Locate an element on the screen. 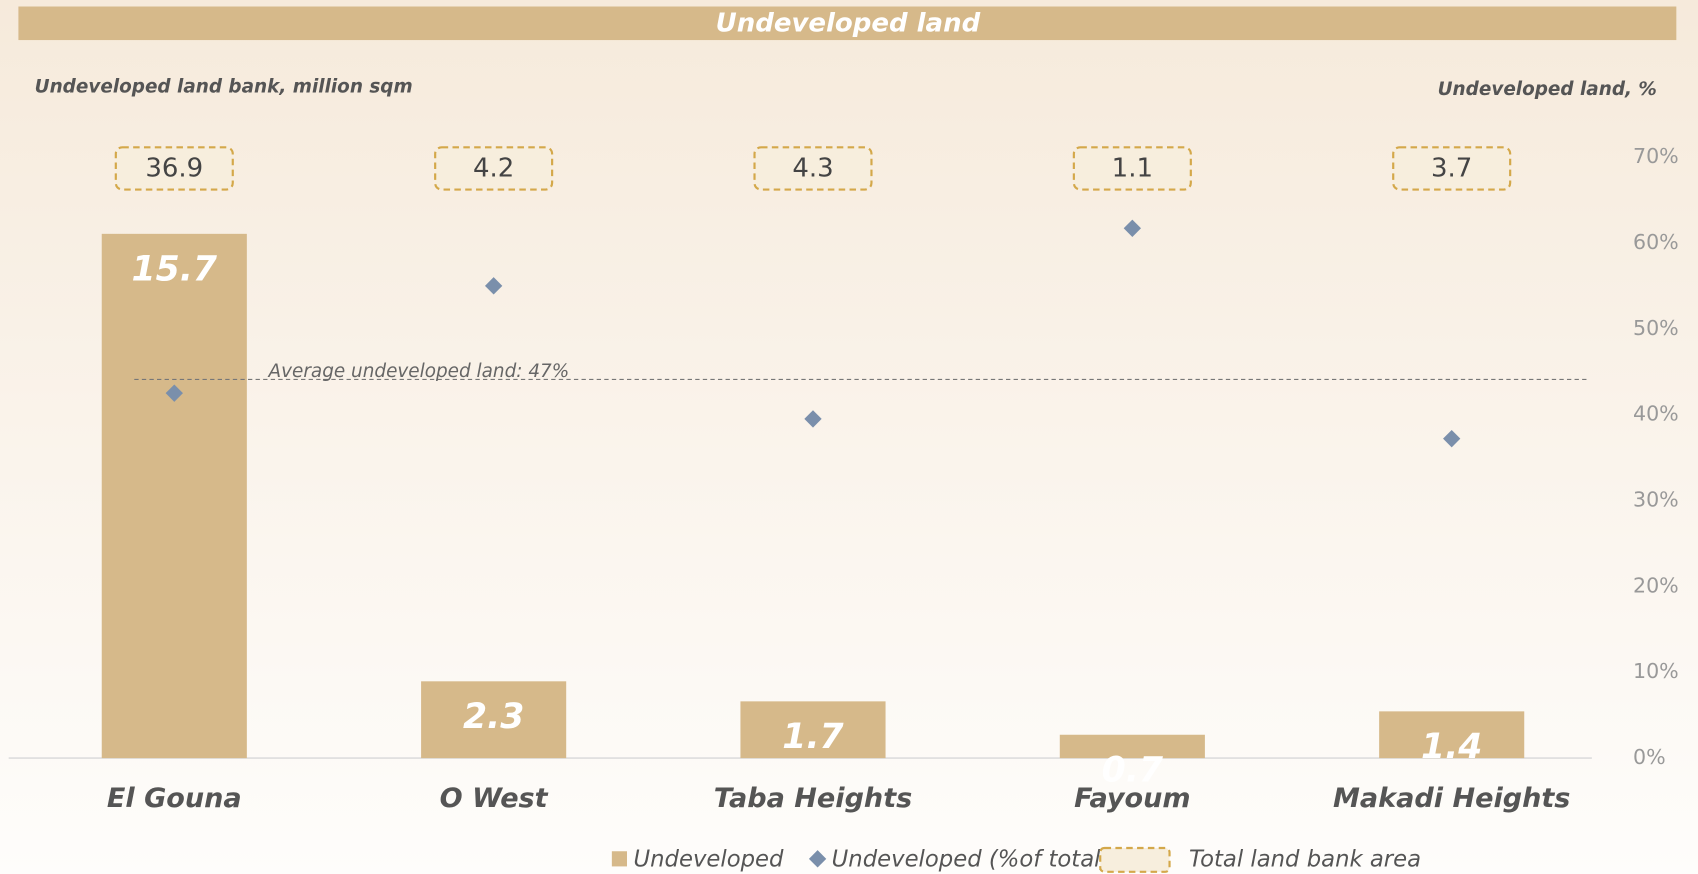  title-bar is located at coordinates (847, 23).